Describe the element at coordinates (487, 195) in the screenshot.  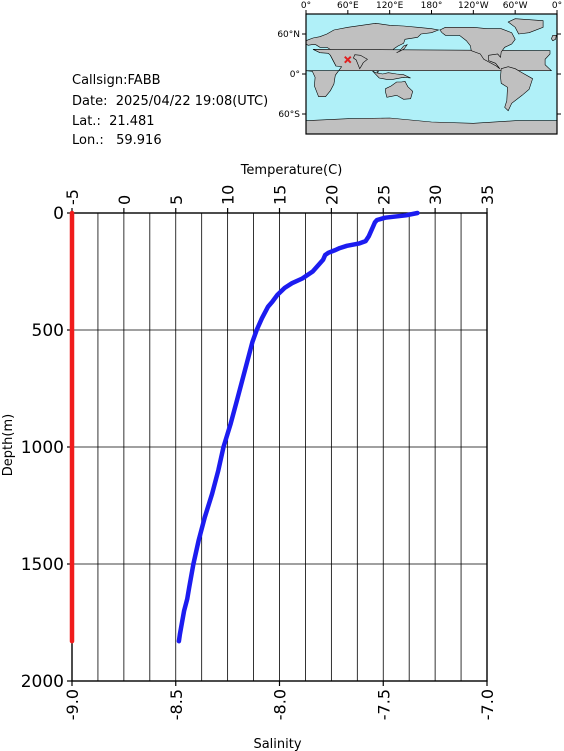
I see `temperature-tick-label: 35` at that location.